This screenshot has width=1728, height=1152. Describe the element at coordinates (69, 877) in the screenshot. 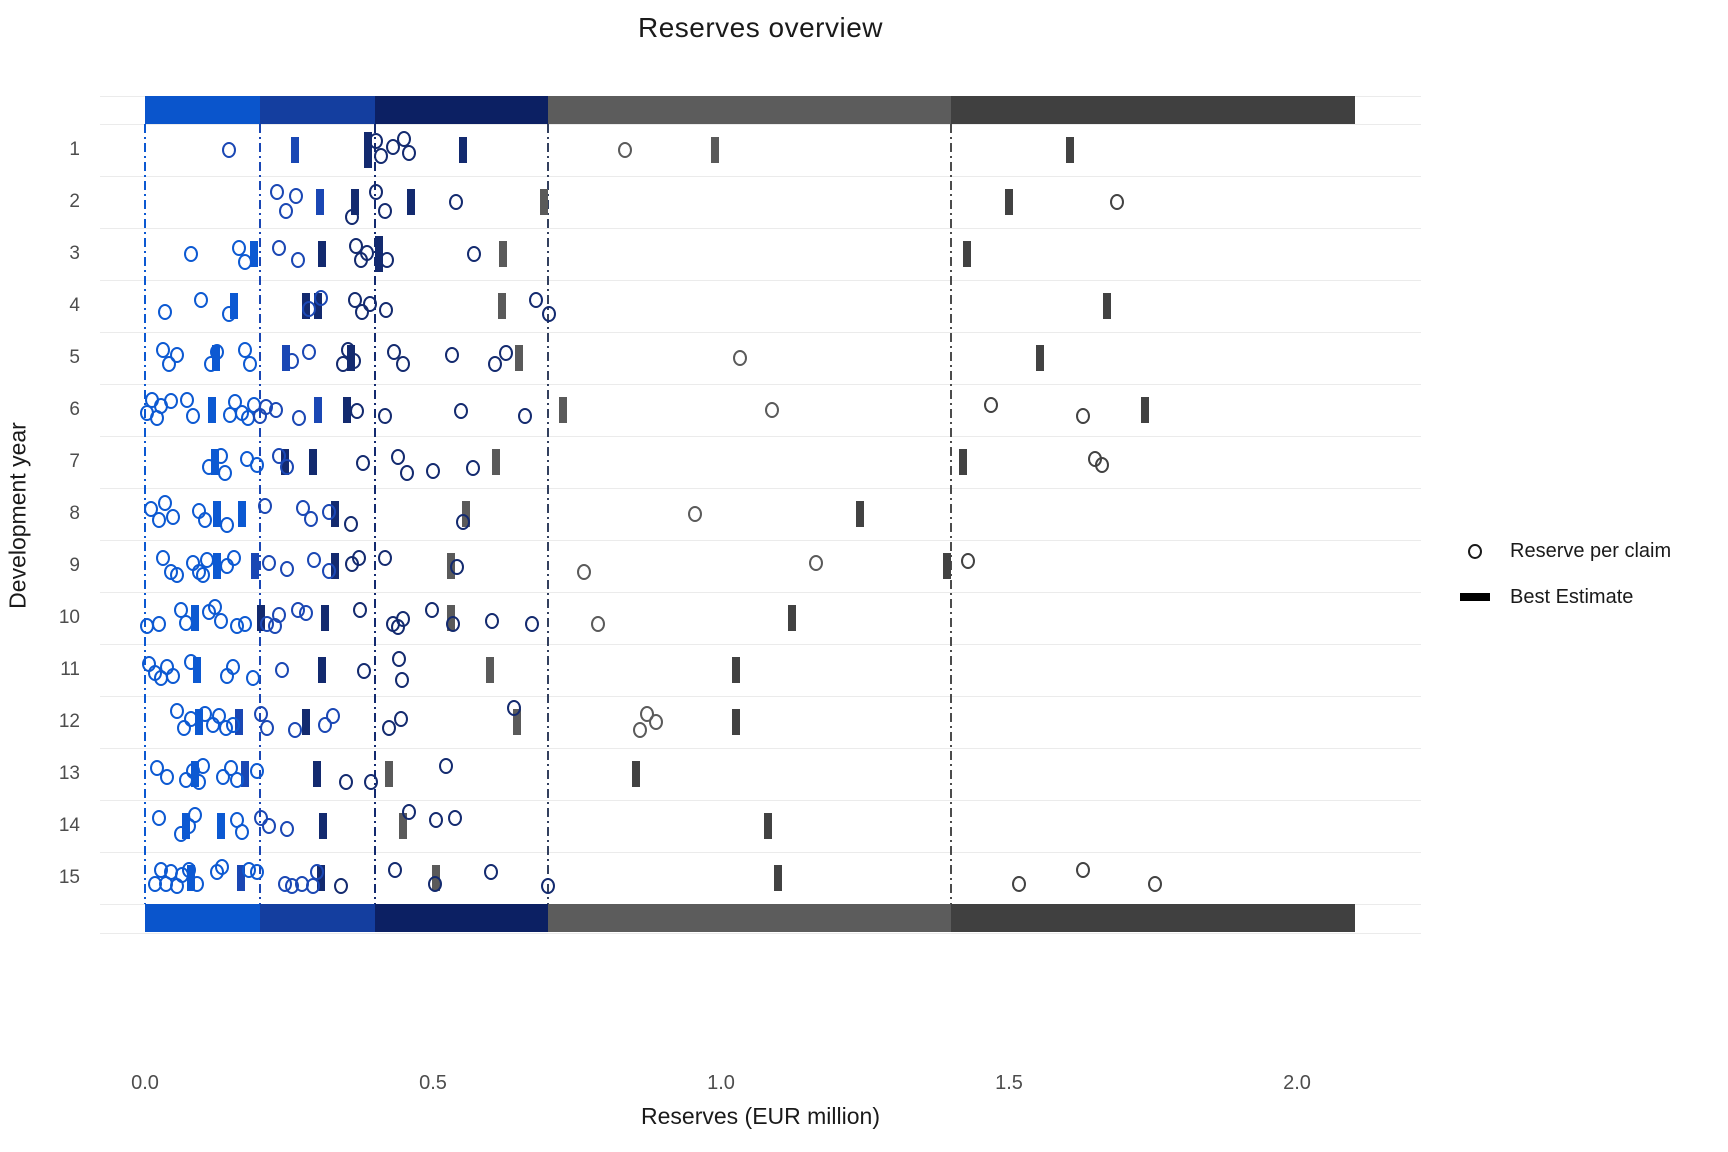

I see `row-label: 15` at that location.